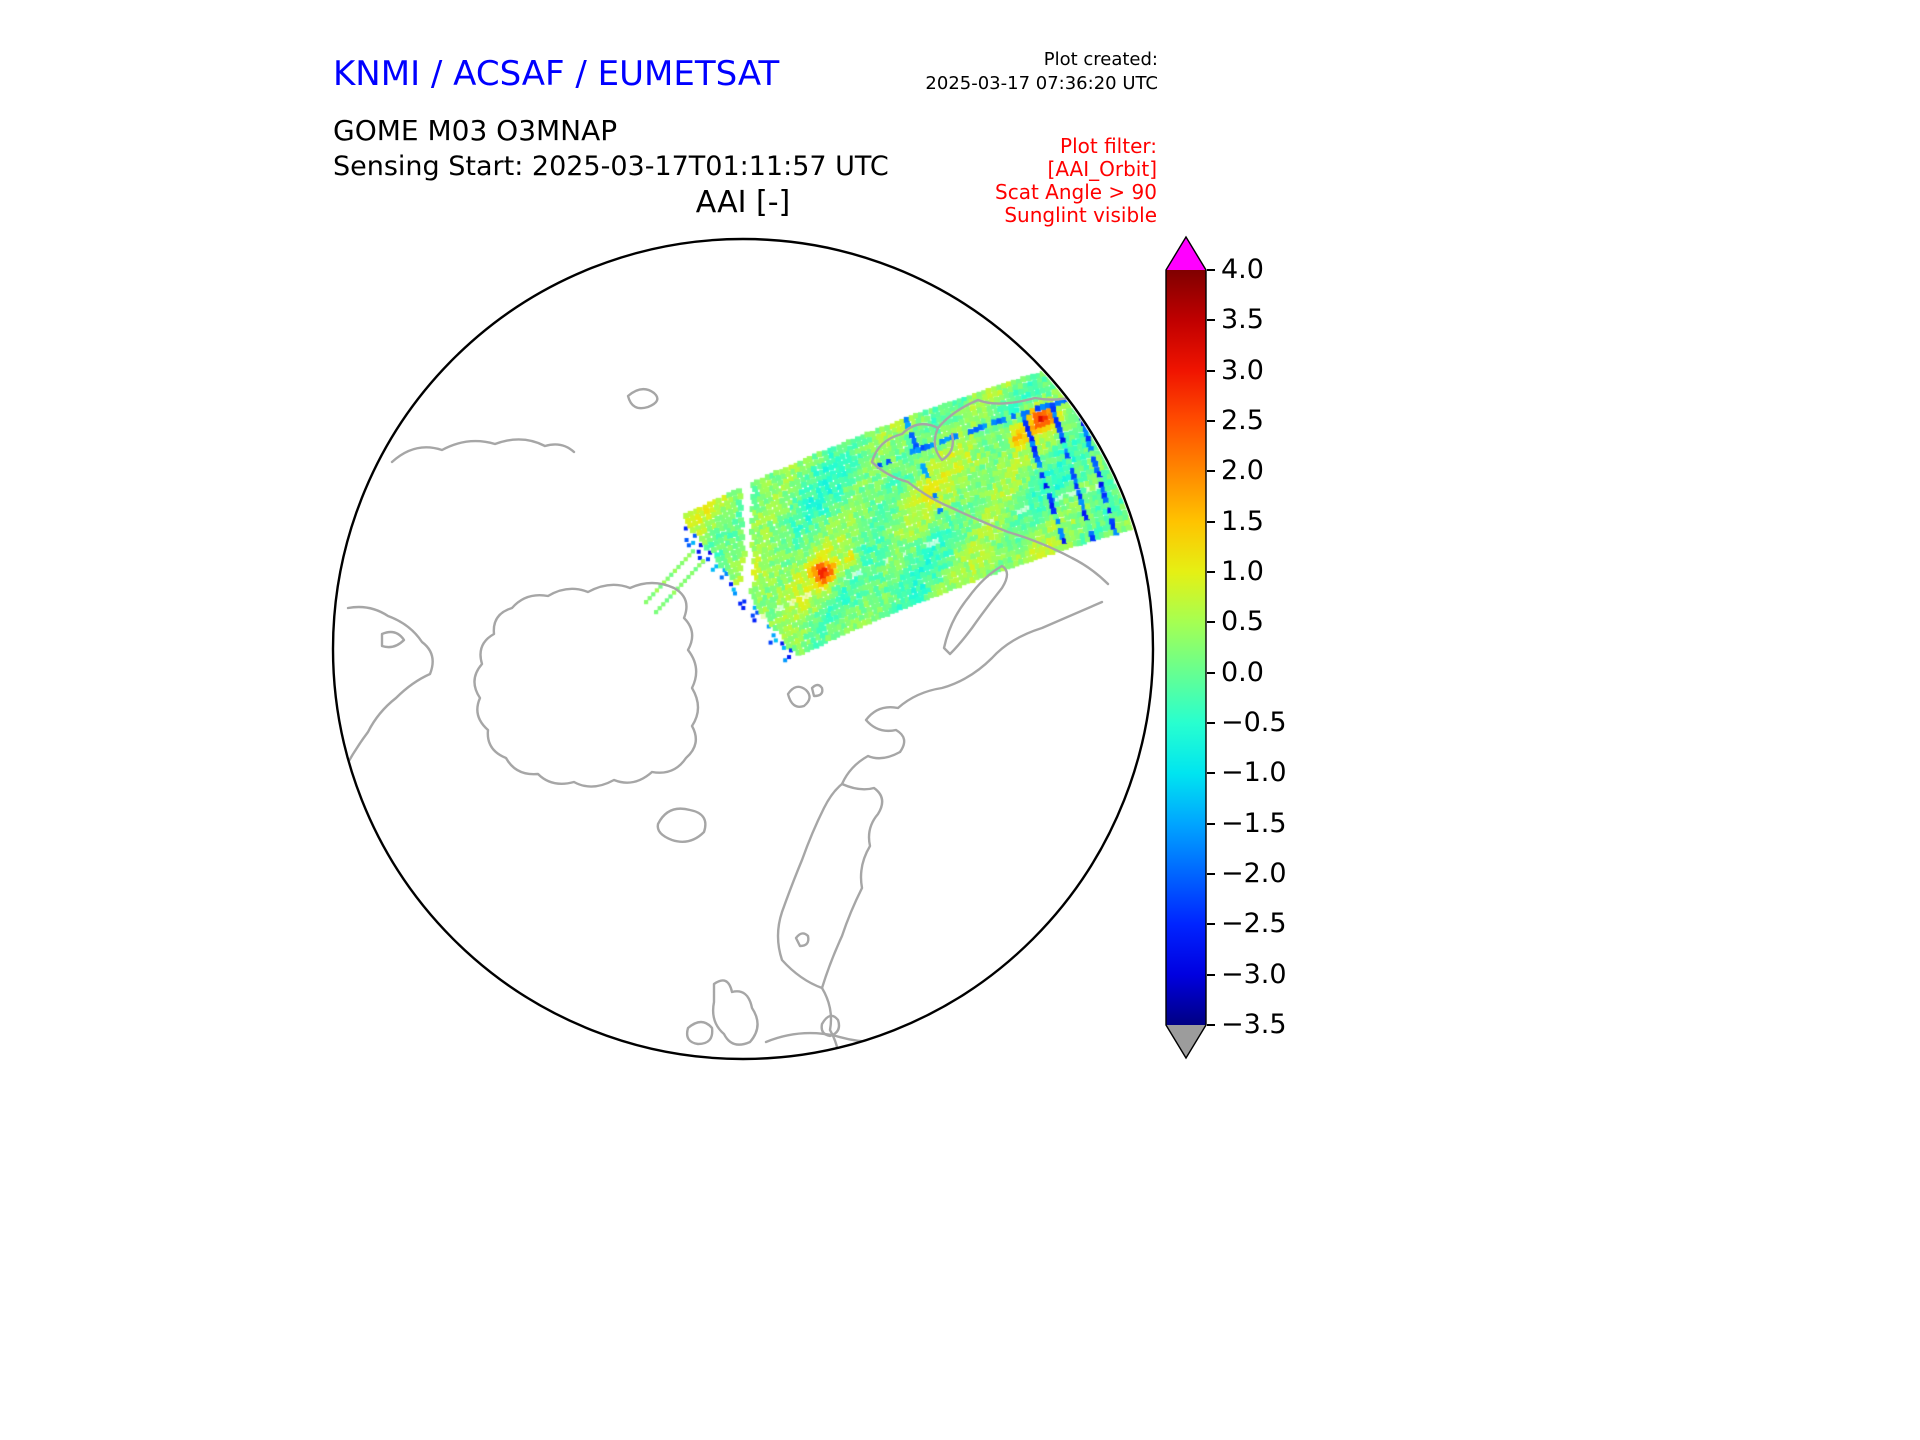 The width and height of the screenshot is (1920, 1440). What do you see at coordinates (389, 686) in the screenshot?
I see `coastline-canada-arctic` at bounding box center [389, 686].